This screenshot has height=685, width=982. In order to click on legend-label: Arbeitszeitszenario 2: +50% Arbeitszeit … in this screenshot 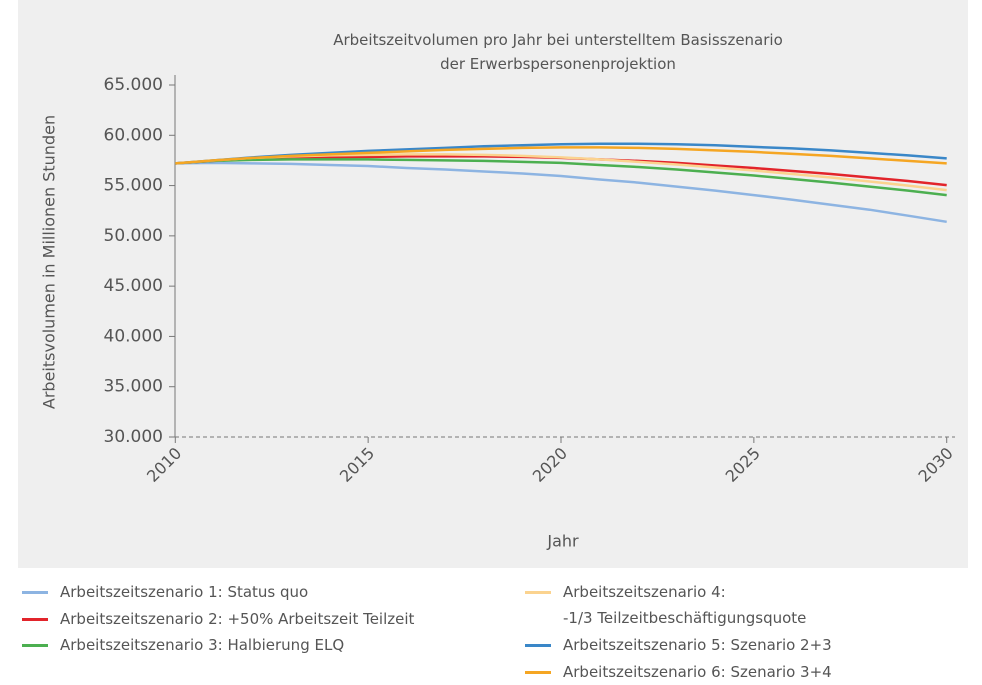, I will do `click(237, 619)`.